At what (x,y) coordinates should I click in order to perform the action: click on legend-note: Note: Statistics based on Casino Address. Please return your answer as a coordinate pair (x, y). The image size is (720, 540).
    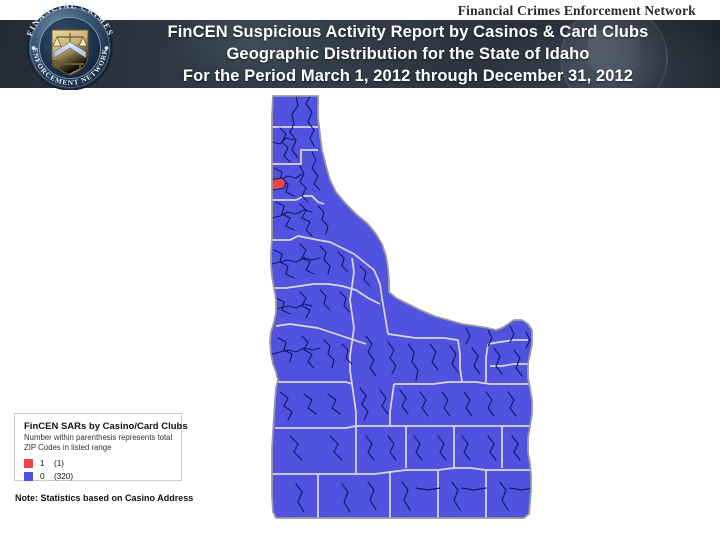
    Looking at the image, I should click on (104, 498).